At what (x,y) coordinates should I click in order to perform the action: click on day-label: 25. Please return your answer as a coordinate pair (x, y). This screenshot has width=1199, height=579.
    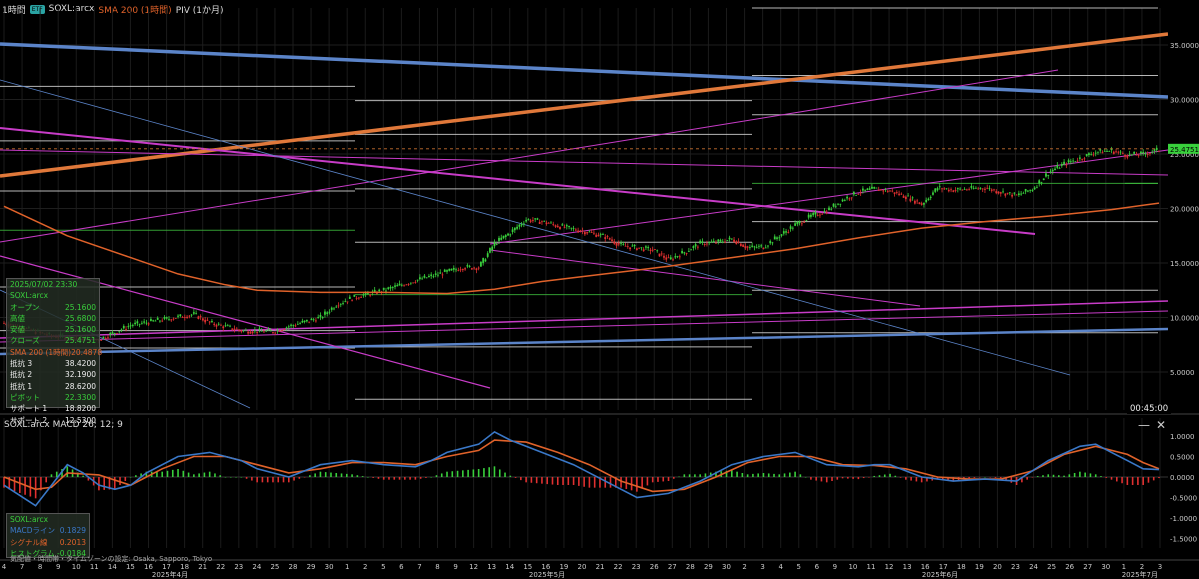
    Looking at the image, I should click on (274, 567).